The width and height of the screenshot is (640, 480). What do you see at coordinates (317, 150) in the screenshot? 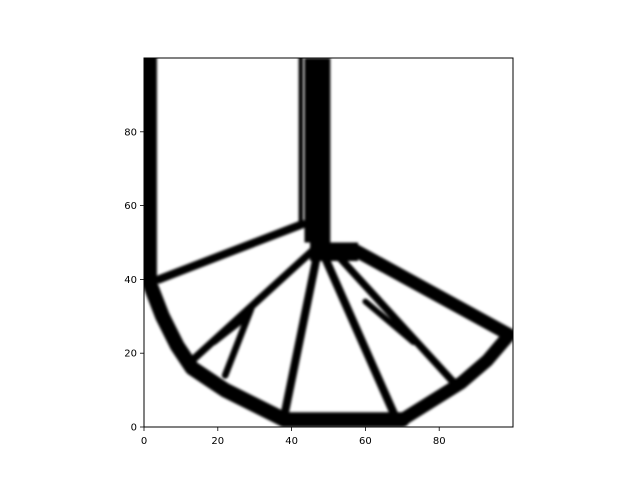
I see `solid-region-column` at bounding box center [317, 150].